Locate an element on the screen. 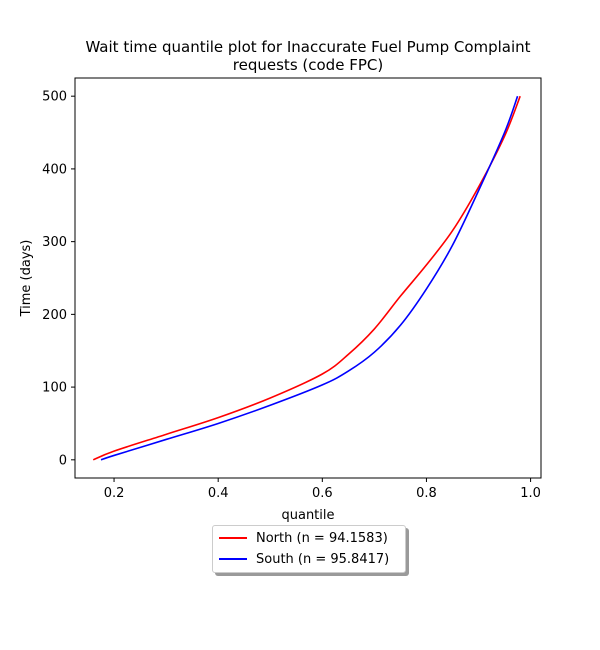  y-tick-label: 100 is located at coordinates (54, 388).